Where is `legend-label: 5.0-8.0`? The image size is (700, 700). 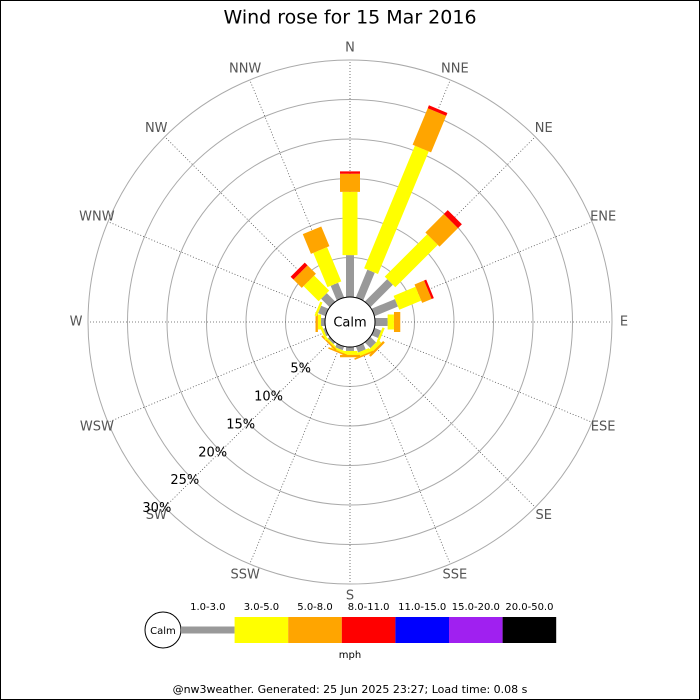 legend-label: 5.0-8.0 is located at coordinates (314, 607).